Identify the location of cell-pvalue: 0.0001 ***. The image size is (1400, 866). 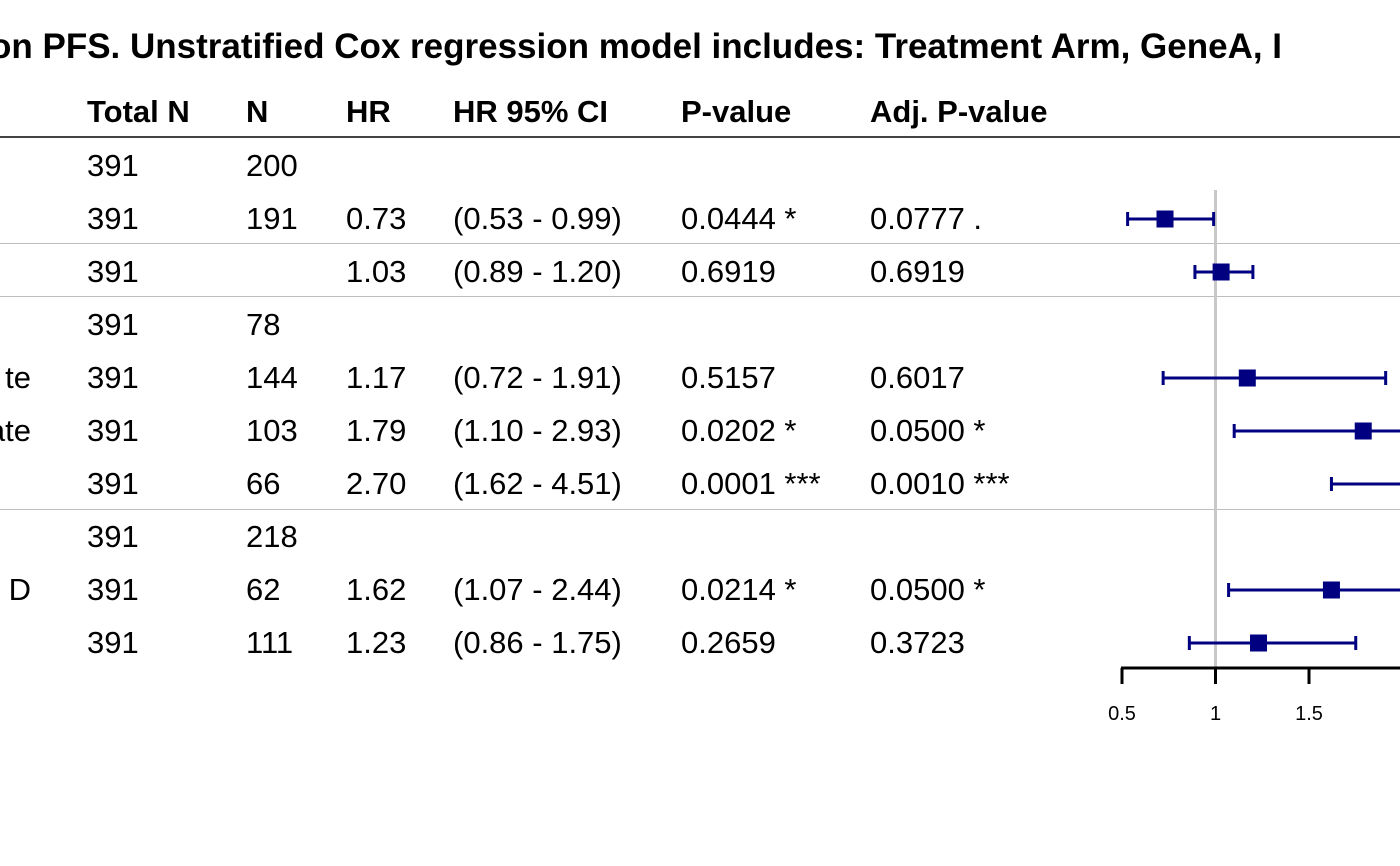
(751, 483).